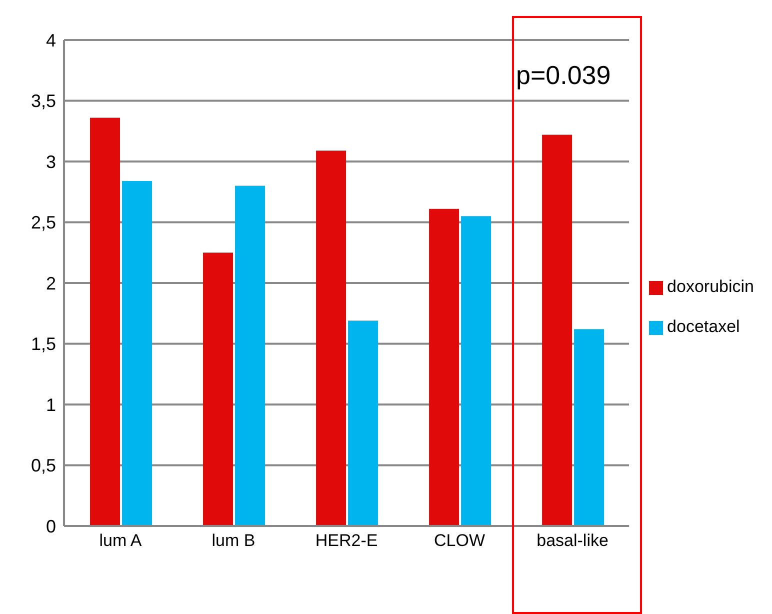 The width and height of the screenshot is (772, 614). Describe the element at coordinates (460, 540) in the screenshot. I see `x-tick-label: CLOW` at that location.